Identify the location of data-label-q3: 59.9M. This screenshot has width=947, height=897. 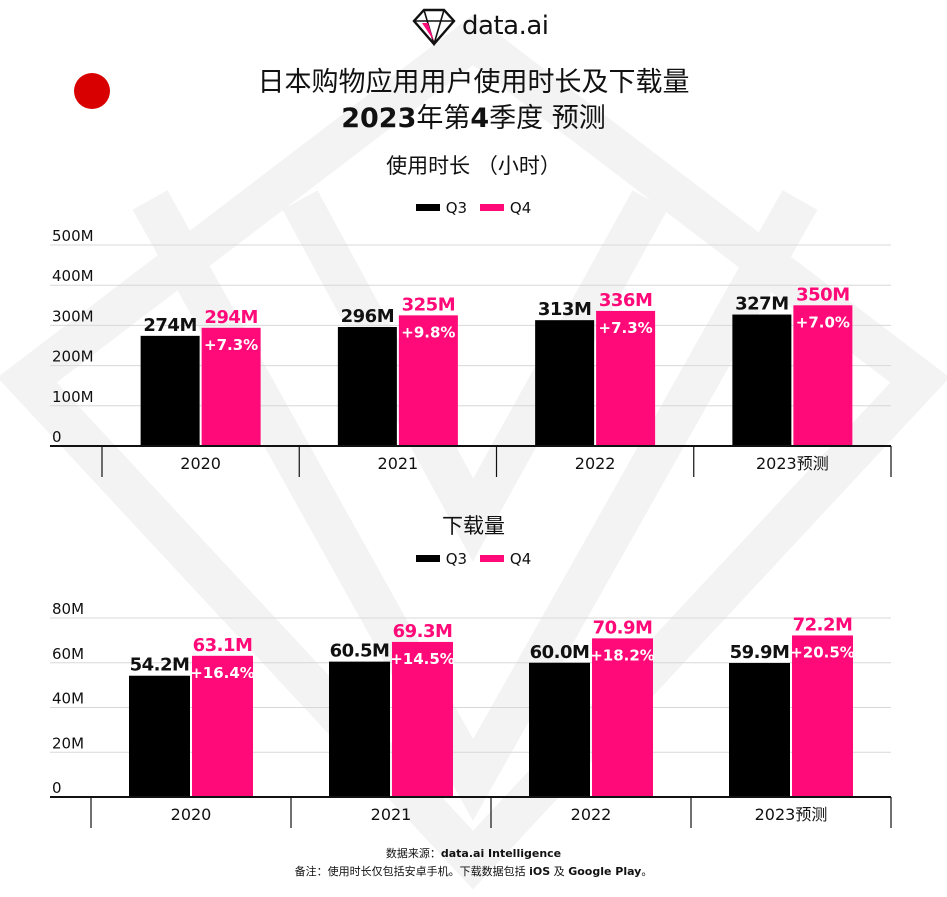
(760, 652).